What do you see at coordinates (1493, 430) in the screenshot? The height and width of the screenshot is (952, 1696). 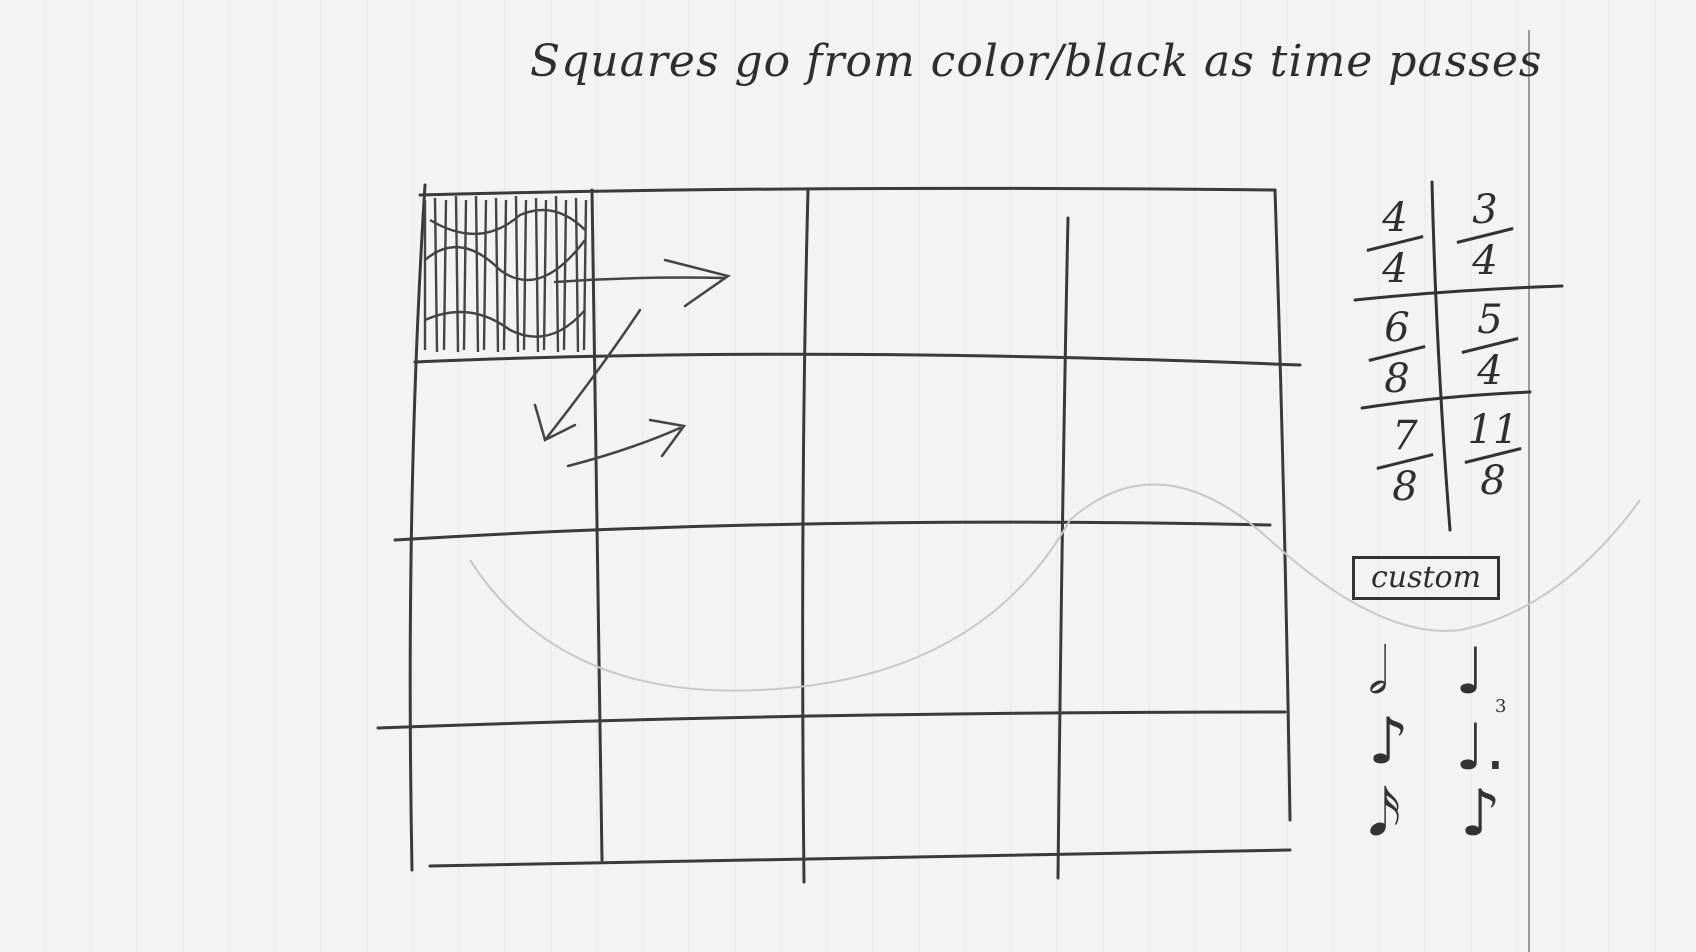 I see `timesig-numerator: 11` at bounding box center [1493, 430].